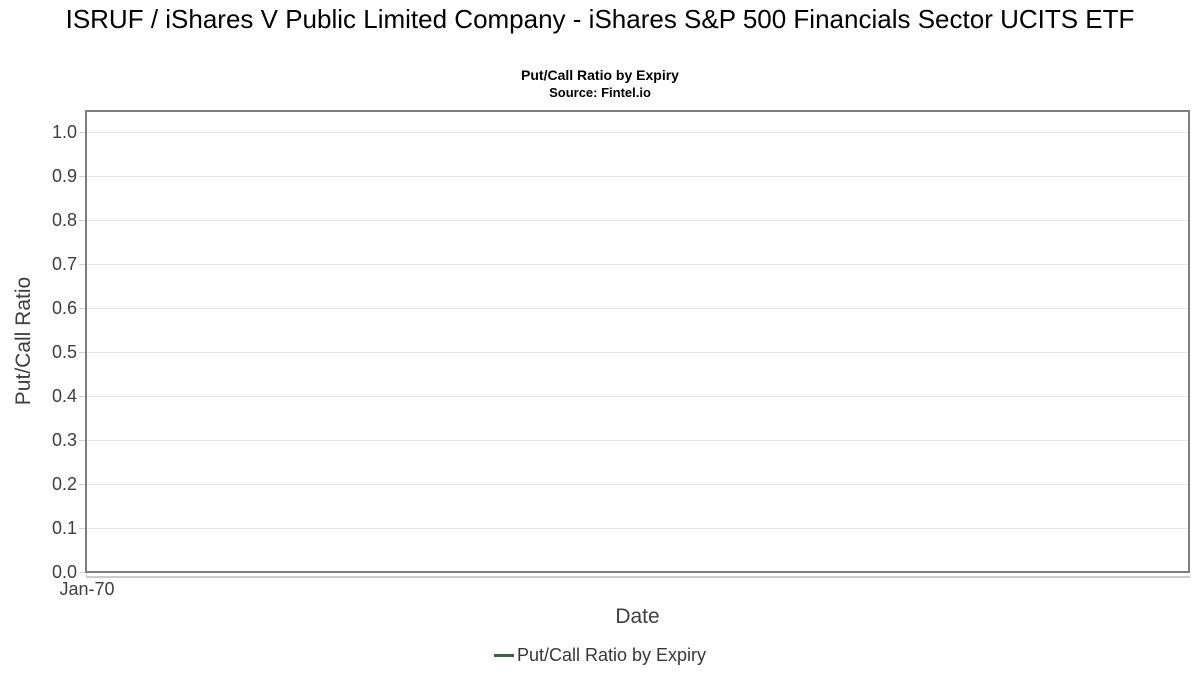  I want to click on y-tick-label: 0.3, so click(64, 440).